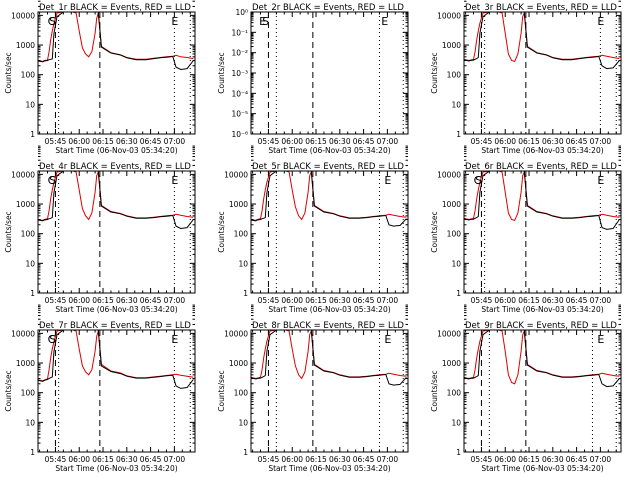 The image size is (640, 480). What do you see at coordinates (541, 167) in the screenshot?
I see `chart-title: Det_6r BLACK = Events, RED = LLD` at bounding box center [541, 167].